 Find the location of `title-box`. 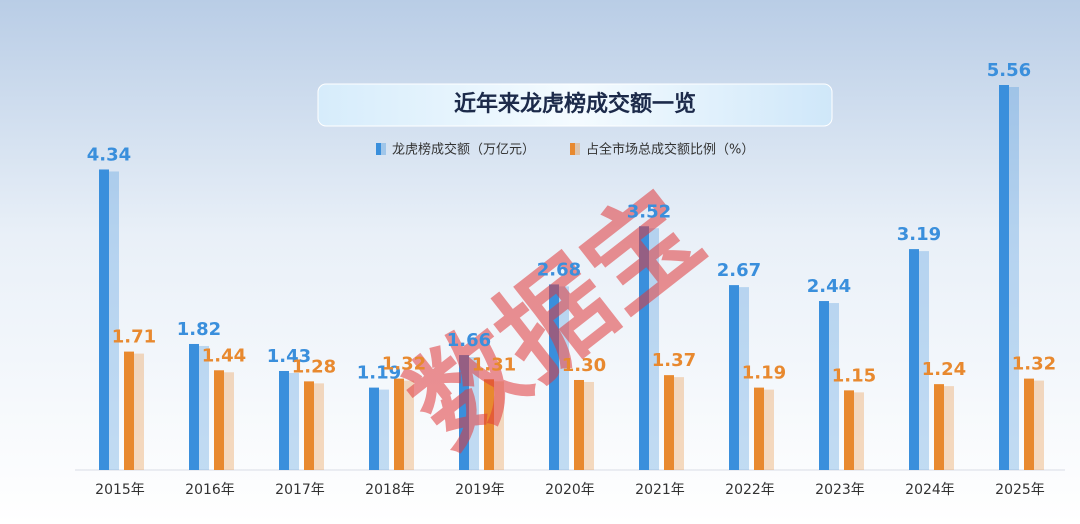

title-box is located at coordinates (575, 105).